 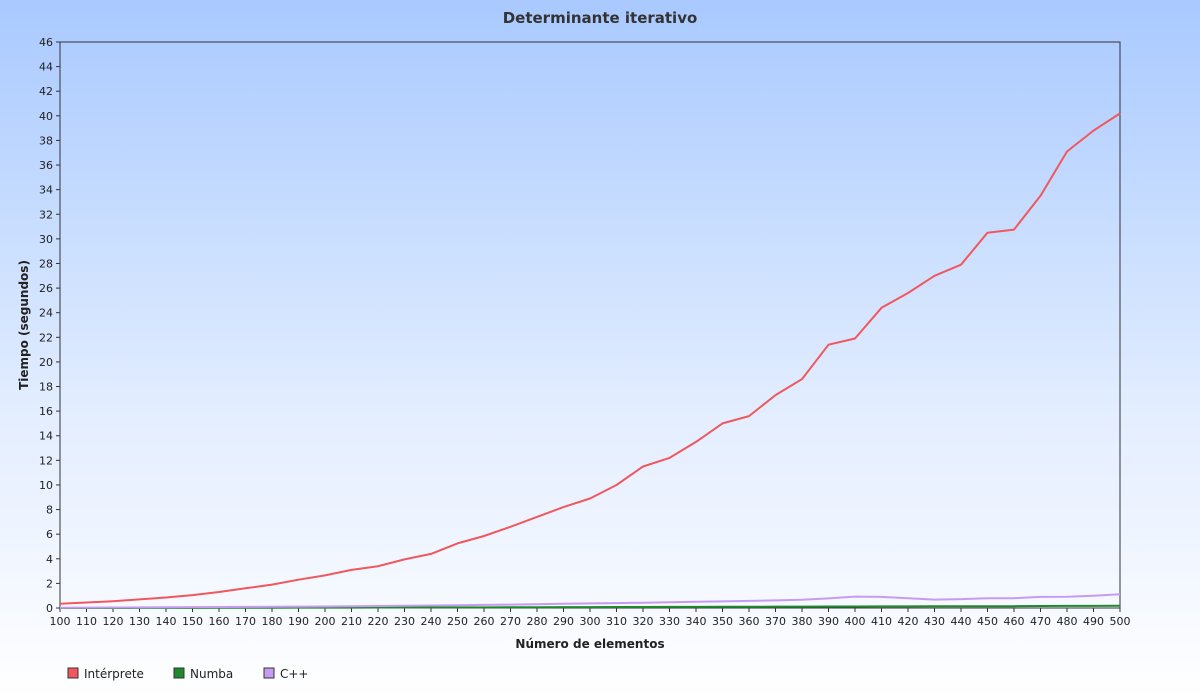 What do you see at coordinates (722, 621) in the screenshot?
I see `x-tick-label: 350` at bounding box center [722, 621].